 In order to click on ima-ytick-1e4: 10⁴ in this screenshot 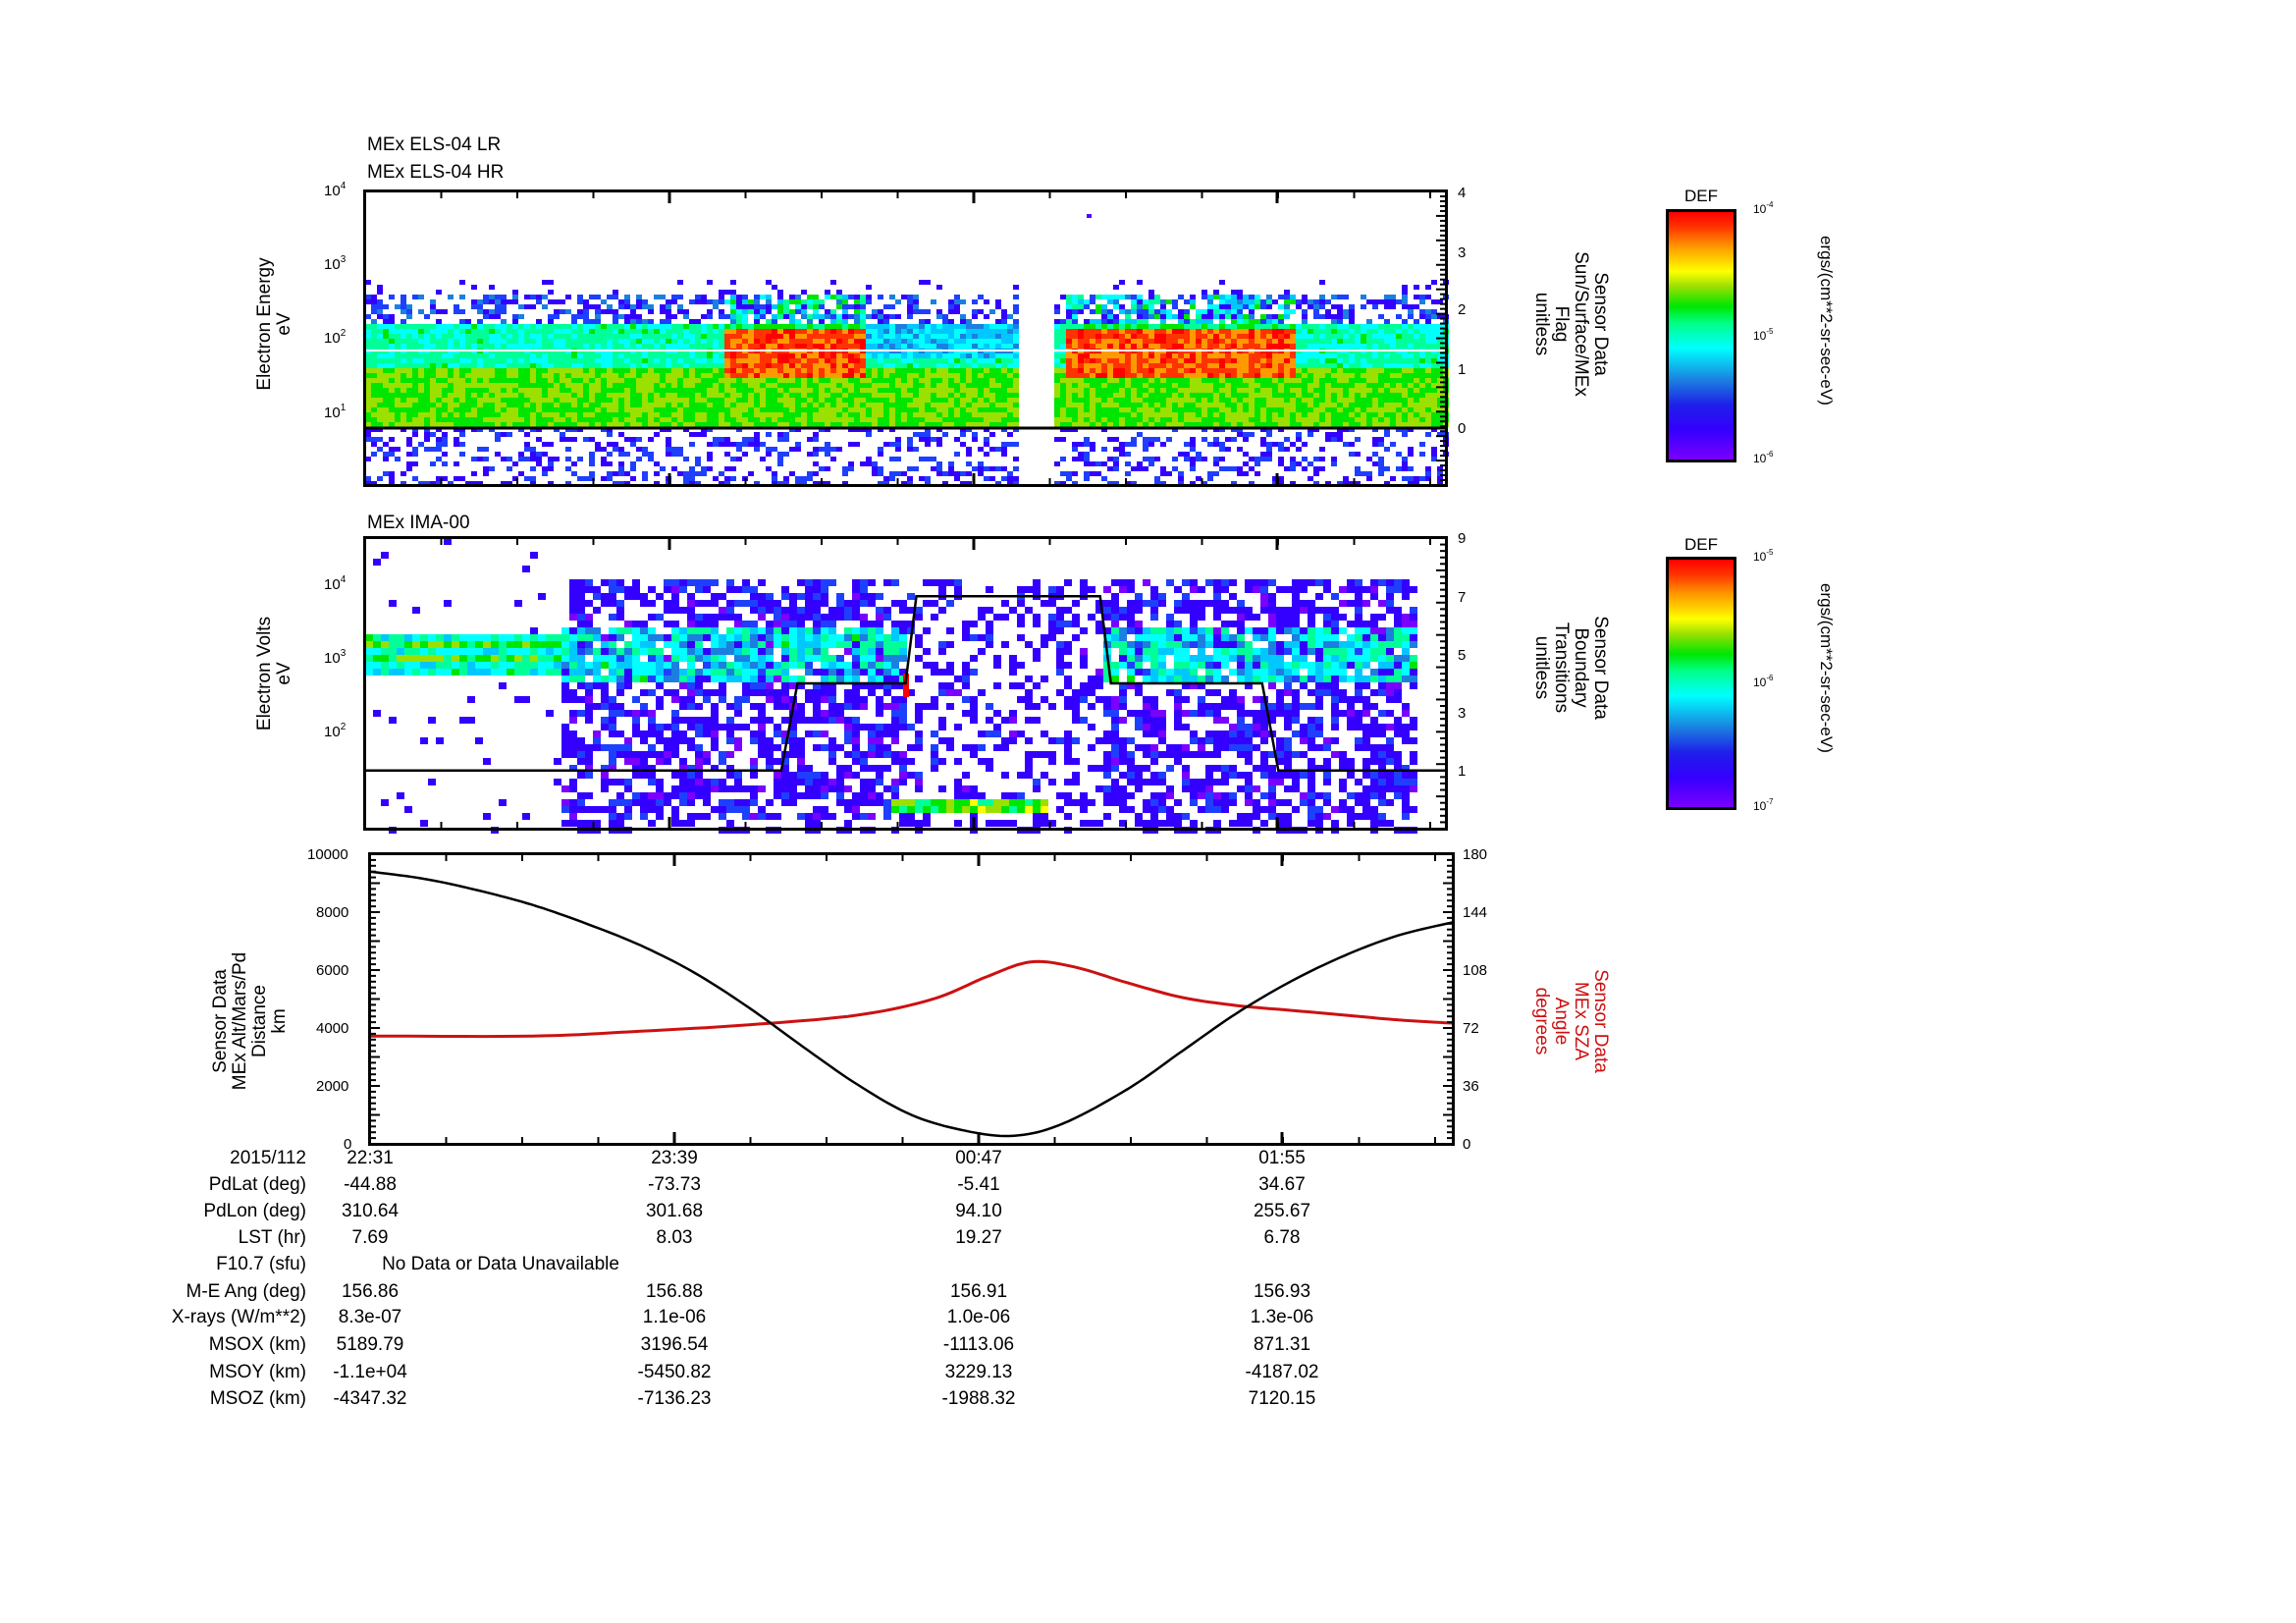, I will do `click(335, 583)`.